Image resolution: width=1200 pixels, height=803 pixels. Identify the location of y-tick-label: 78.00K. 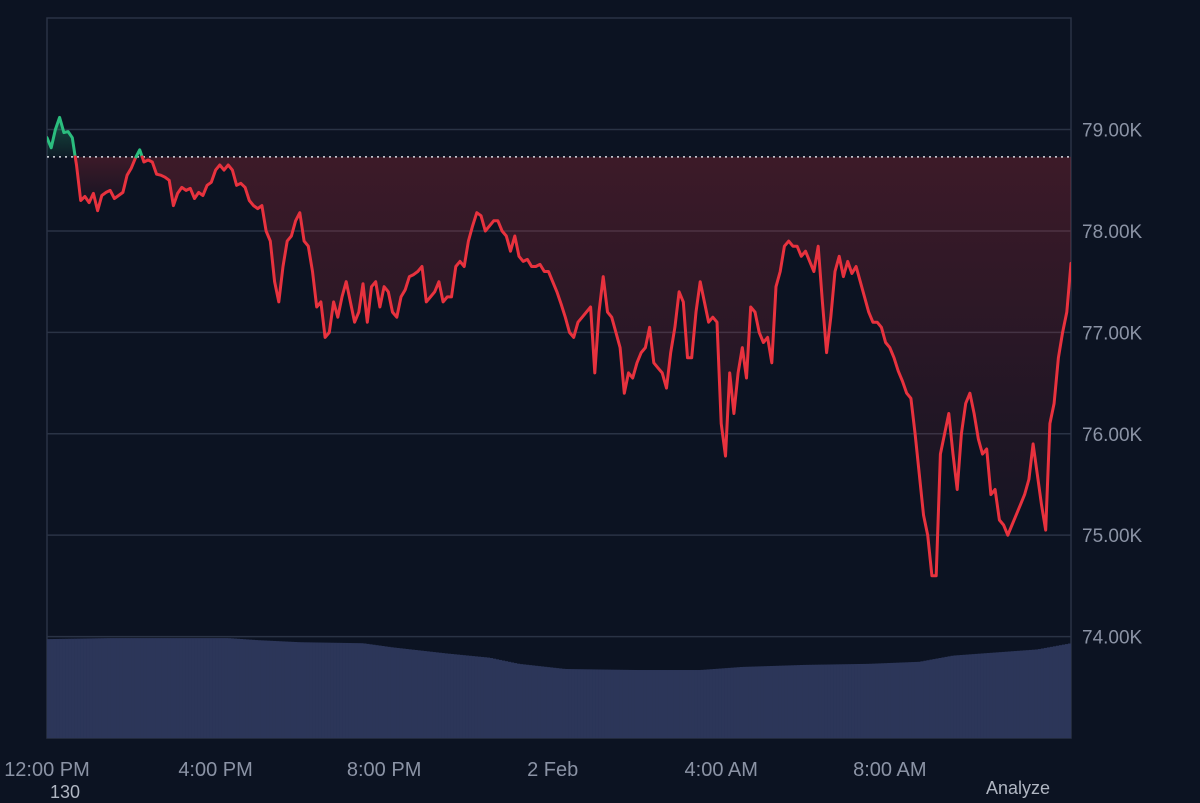
(1112, 232).